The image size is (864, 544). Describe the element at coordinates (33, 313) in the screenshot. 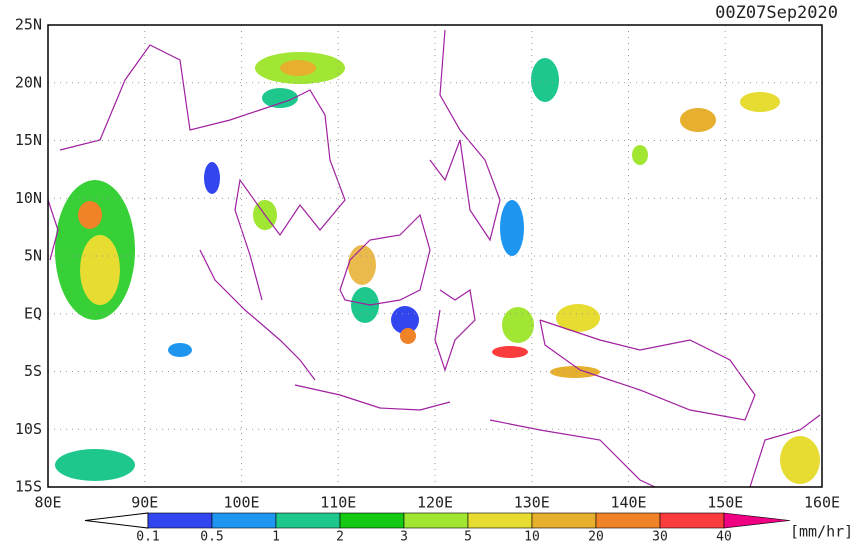

I see `lat-label: EQ` at that location.